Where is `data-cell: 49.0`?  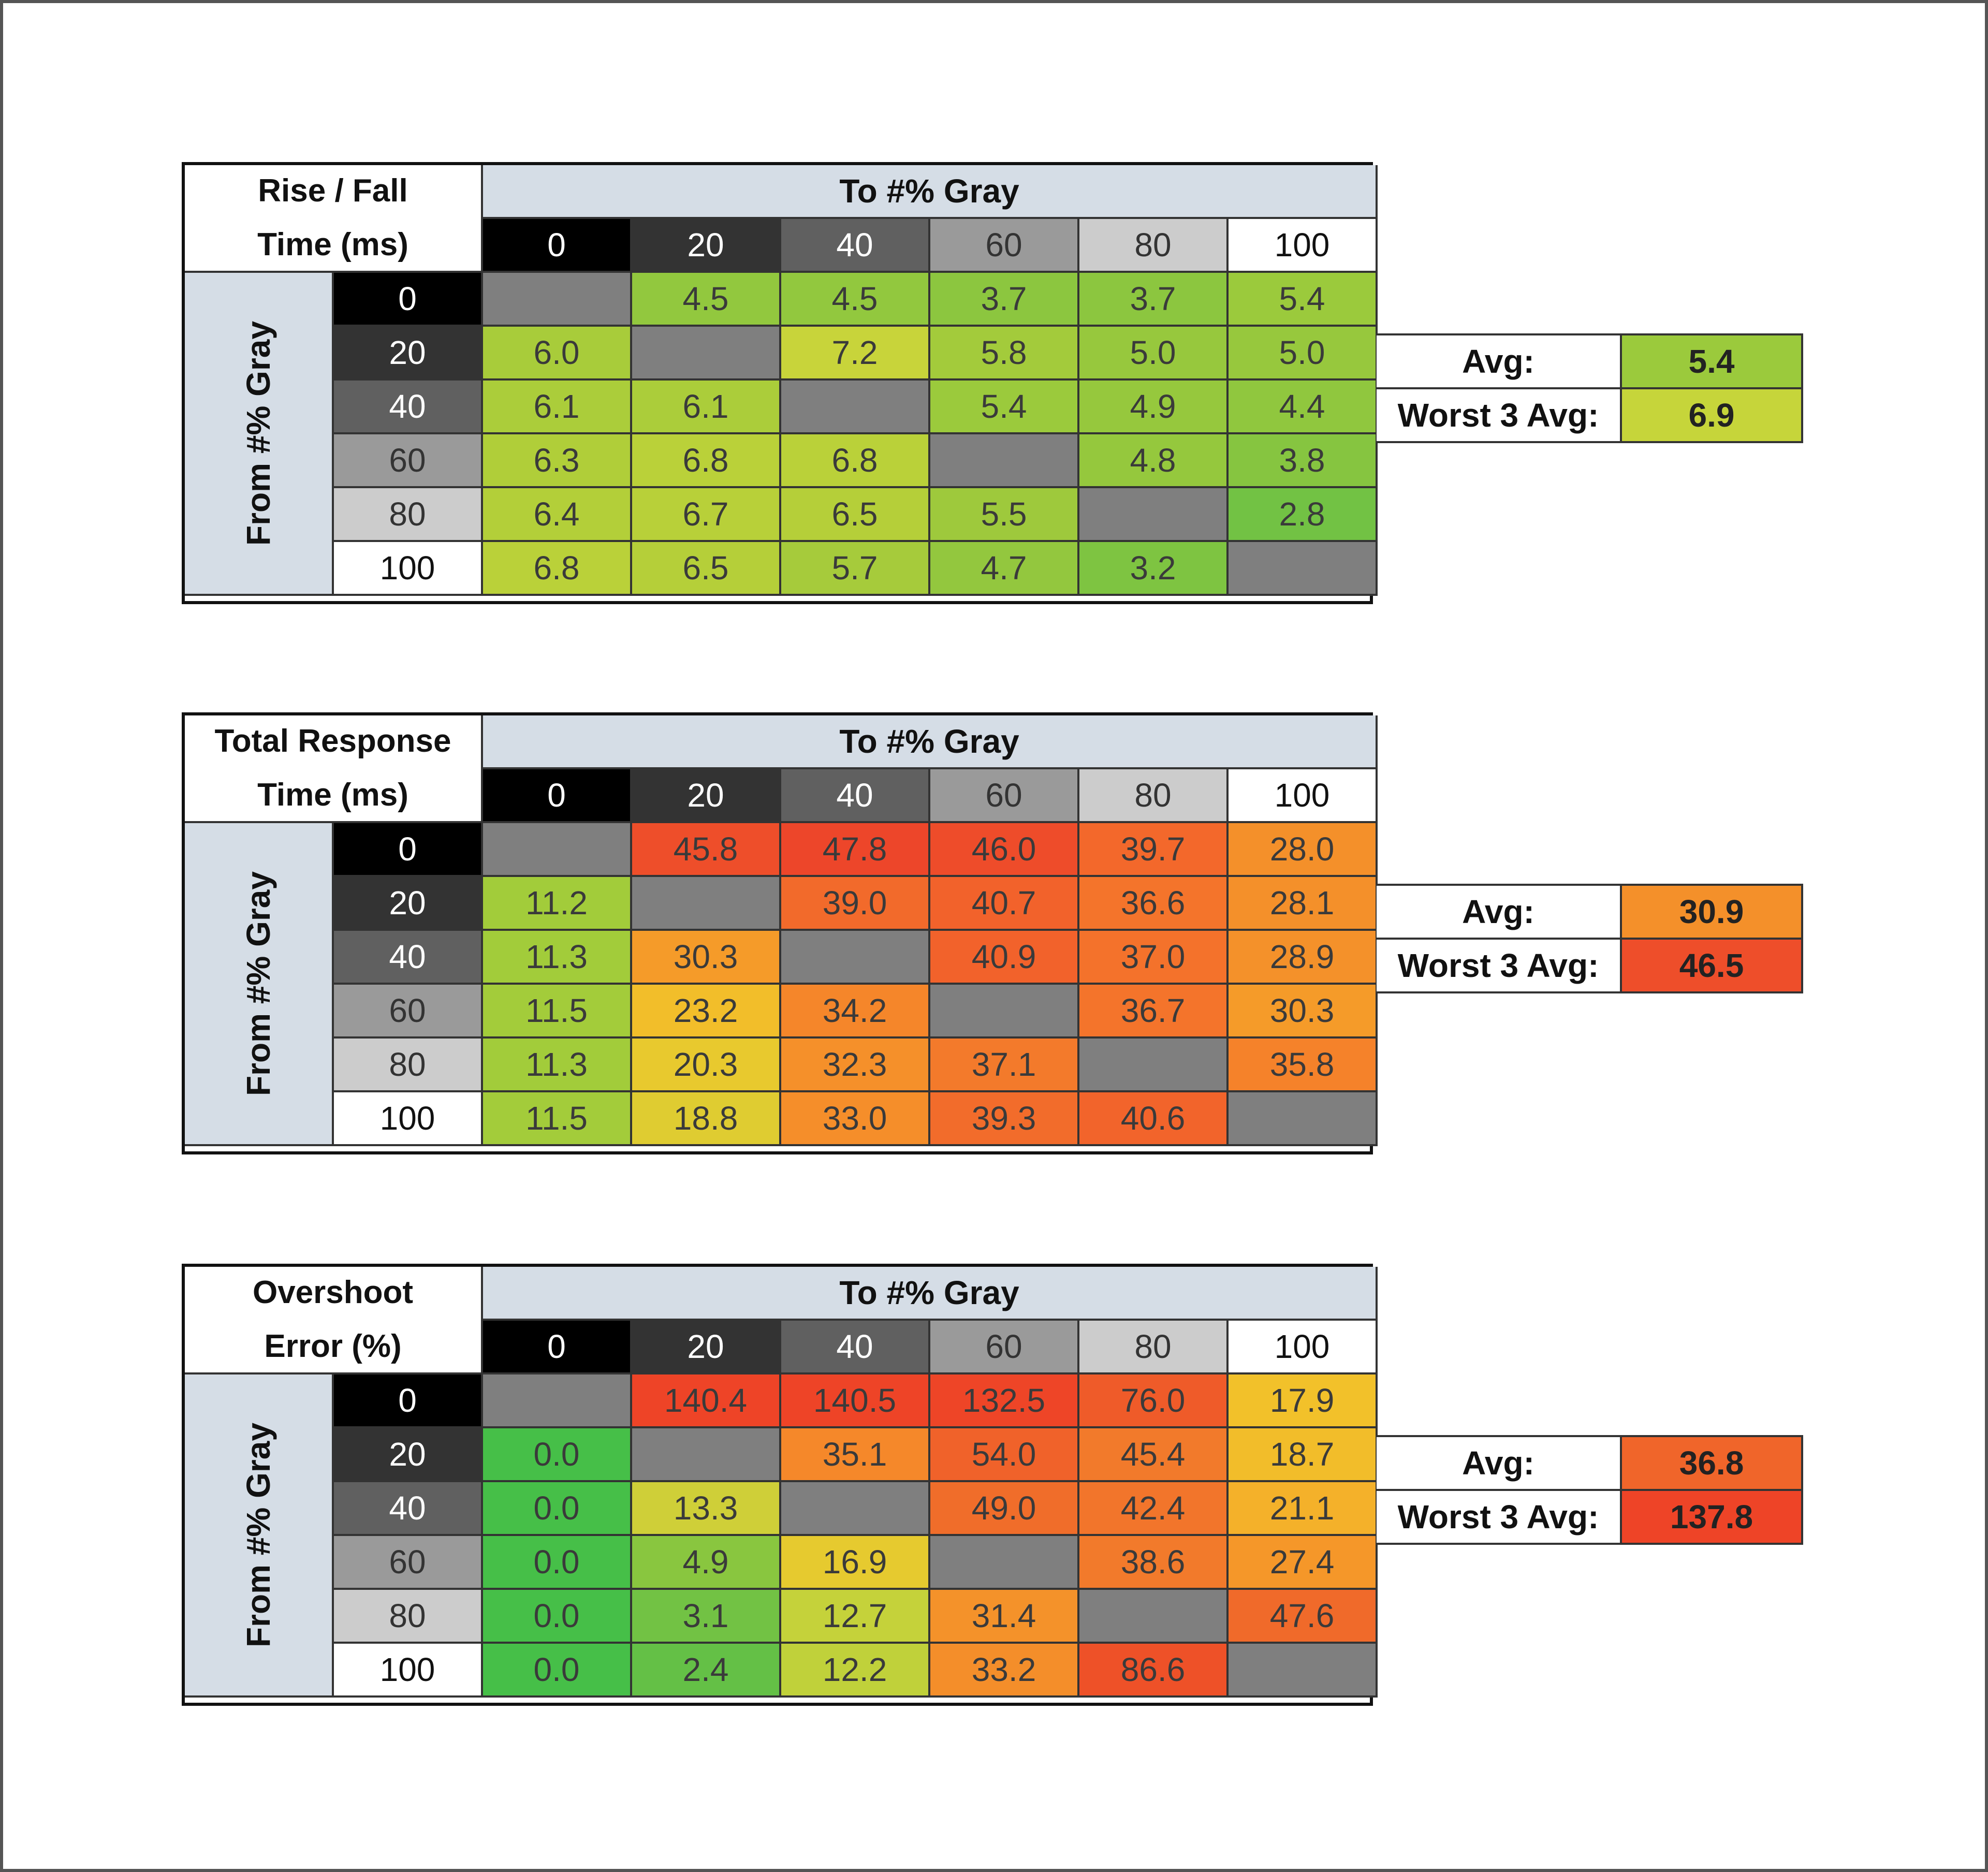 data-cell: 49.0 is located at coordinates (1004, 1509).